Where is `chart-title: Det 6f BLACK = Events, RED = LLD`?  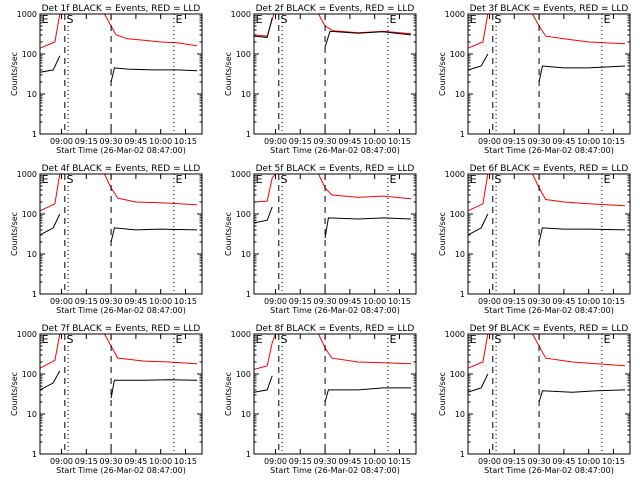
chart-title: Det 6f BLACK = Events, RED = LLD is located at coordinates (549, 169).